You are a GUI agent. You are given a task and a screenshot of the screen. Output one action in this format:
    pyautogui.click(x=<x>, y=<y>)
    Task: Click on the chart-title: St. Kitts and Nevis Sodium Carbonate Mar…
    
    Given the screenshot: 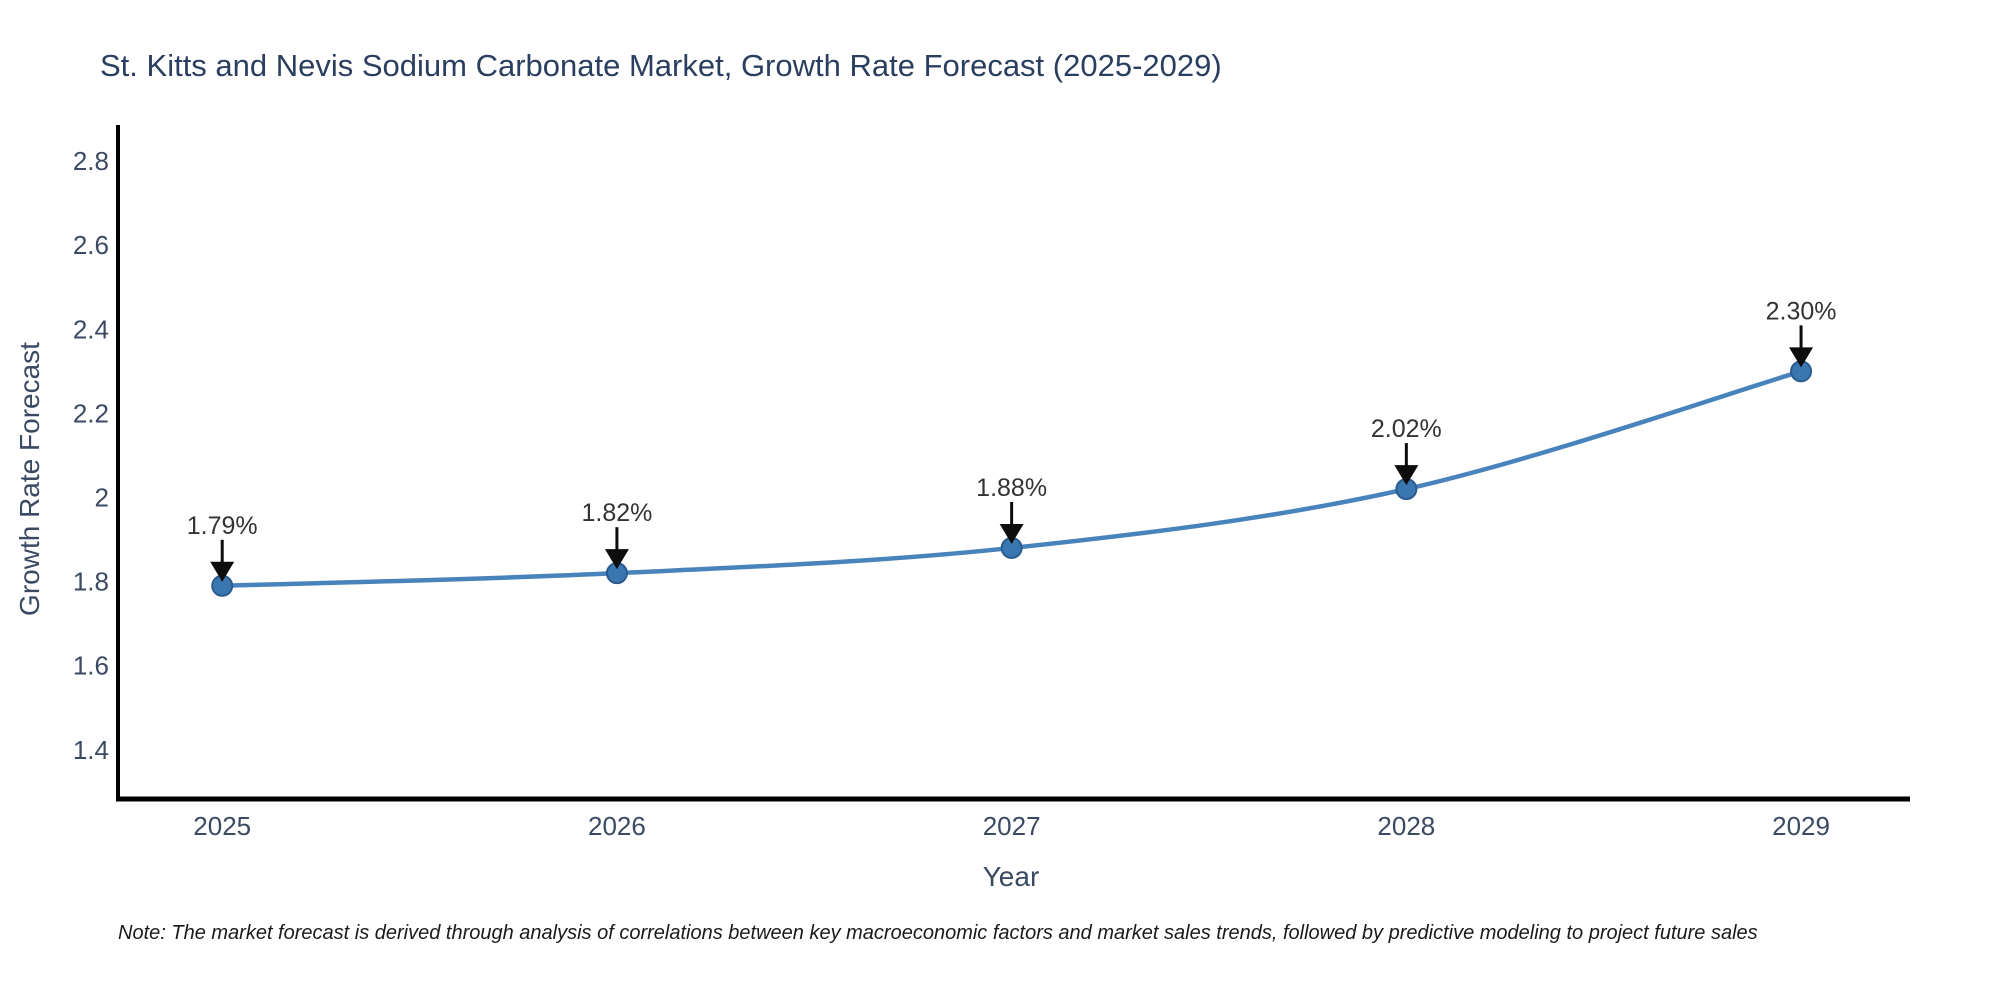 What is the action you would take?
    pyautogui.click(x=661, y=65)
    